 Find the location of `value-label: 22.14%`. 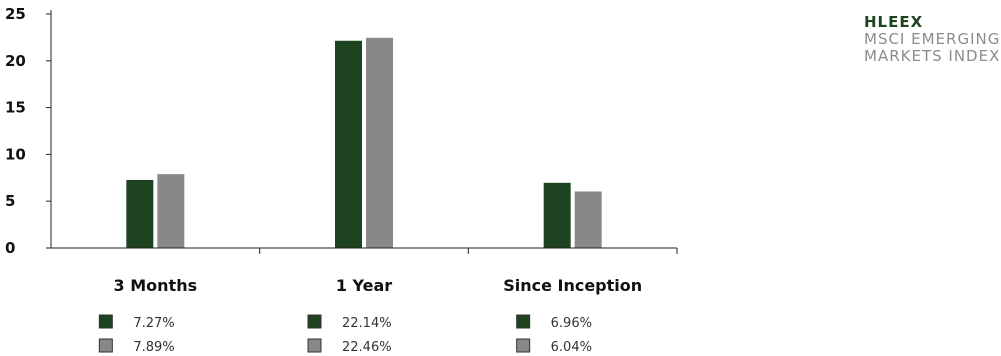

value-label: 22.14% is located at coordinates (367, 323).